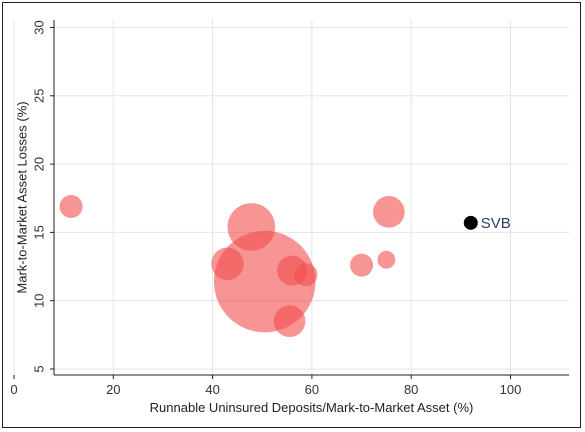  Describe the element at coordinates (113, 389) in the screenshot. I see `x-tick-label: 20` at that location.